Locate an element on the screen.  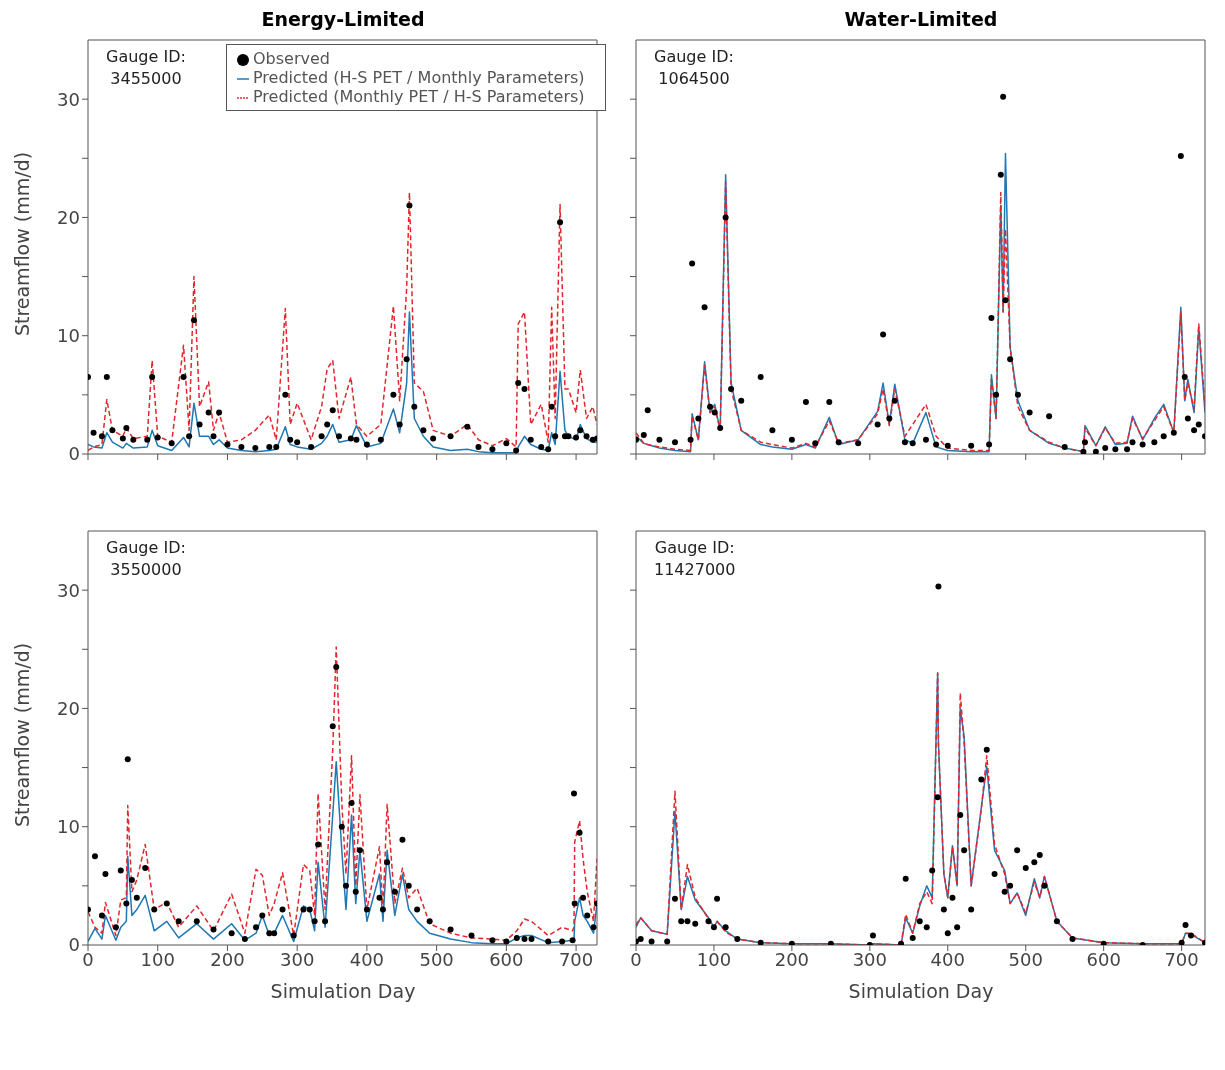
legend-label: Predicted (Monthly PET / H-S Parameters) is located at coordinates (419, 96).